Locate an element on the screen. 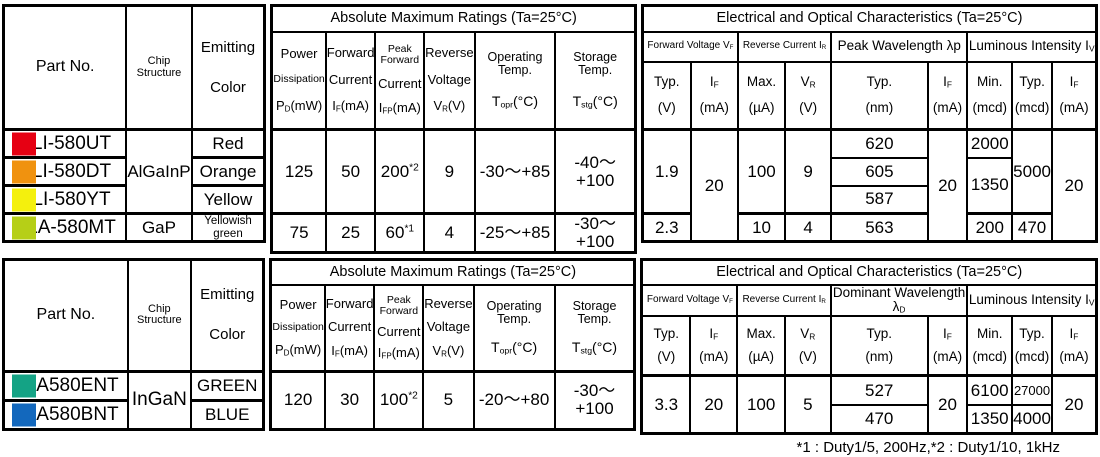 The height and width of the screenshot is (457, 1100). value-vr: 9 is located at coordinates (449, 171).